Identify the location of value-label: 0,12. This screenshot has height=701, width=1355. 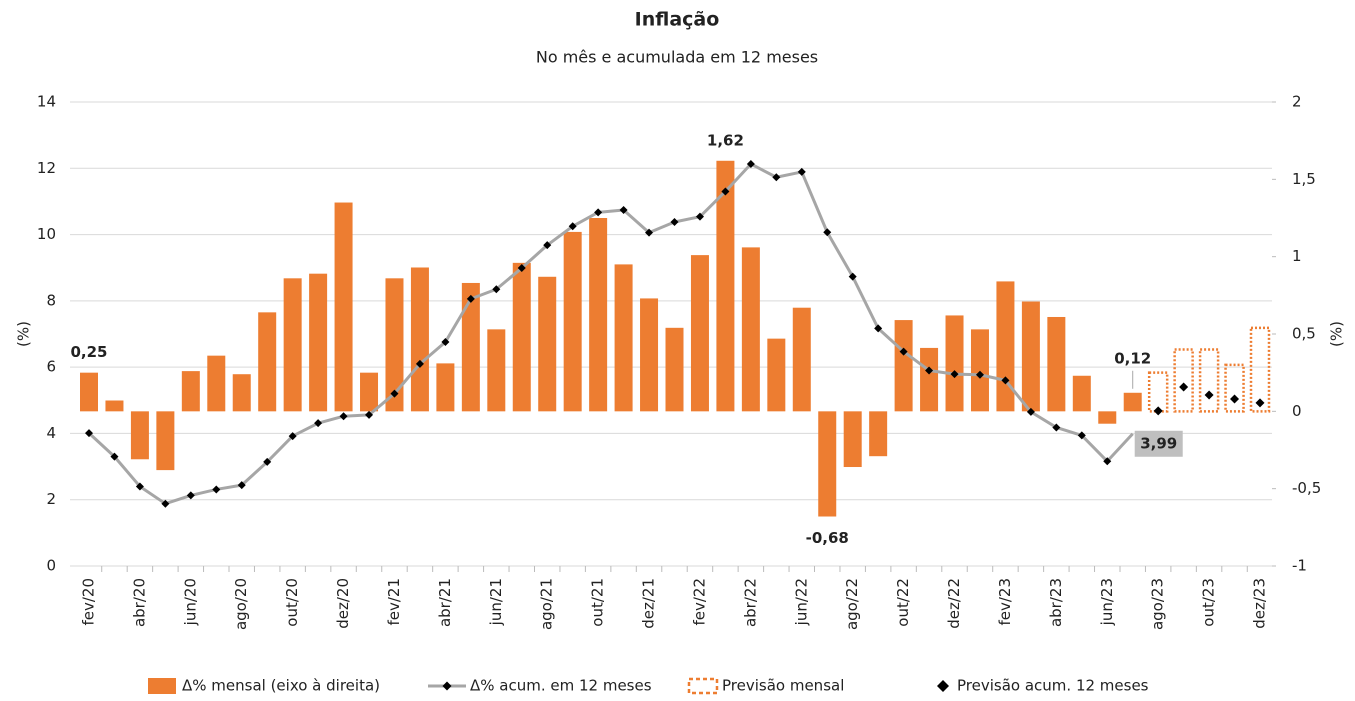
(1132, 358).